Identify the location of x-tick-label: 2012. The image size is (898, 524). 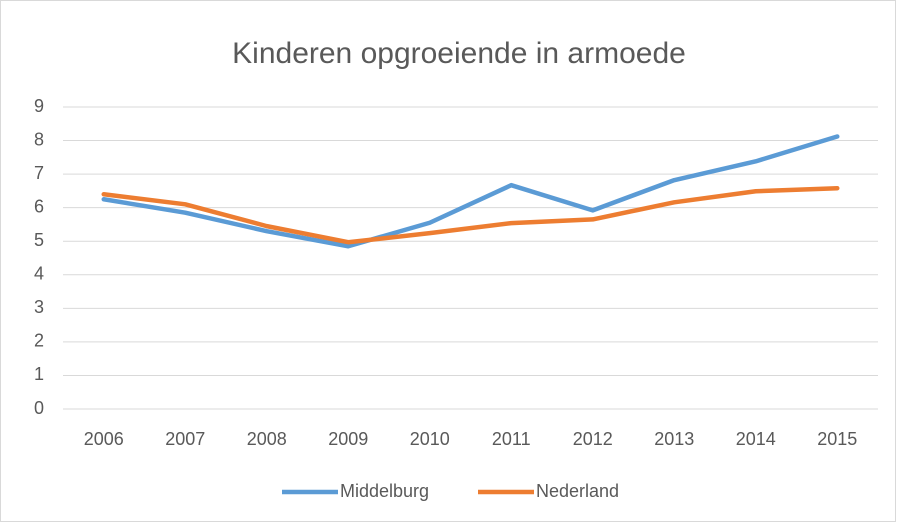
(593, 439).